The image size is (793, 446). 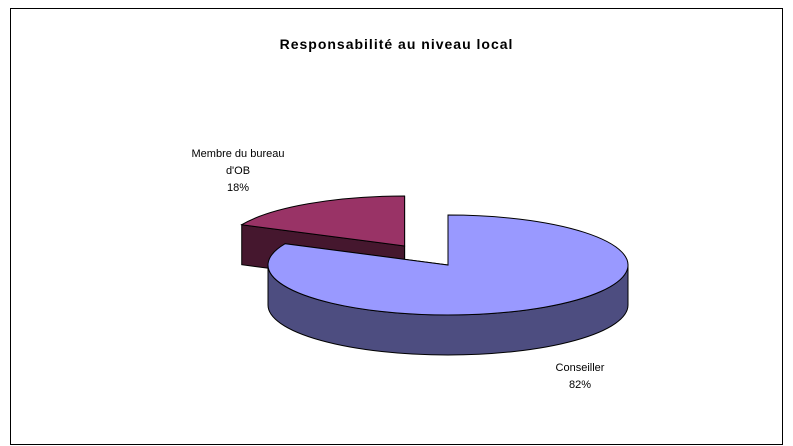 What do you see at coordinates (580, 368) in the screenshot?
I see `slice-label: Conseiller` at bounding box center [580, 368].